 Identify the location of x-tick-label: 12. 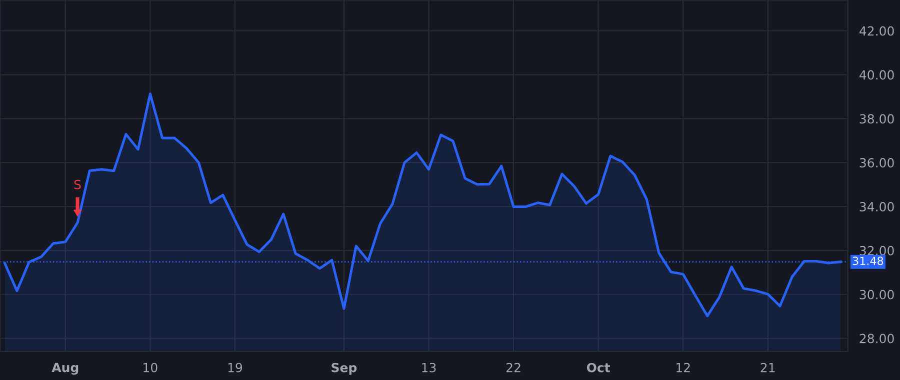
(683, 367).